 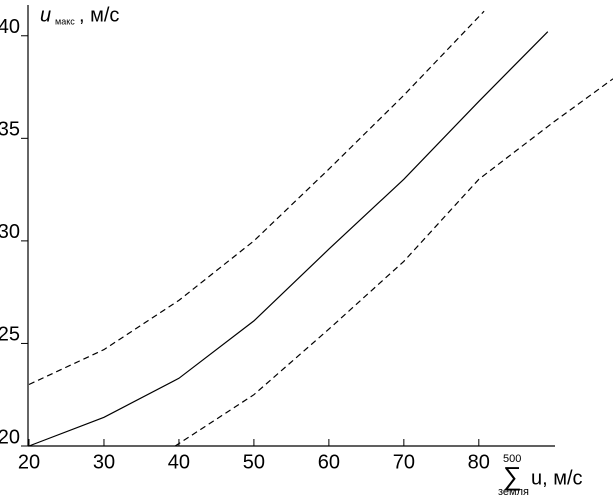 What do you see at coordinates (10, 130) in the screenshot?
I see `y-tick-label: 35` at bounding box center [10, 130].